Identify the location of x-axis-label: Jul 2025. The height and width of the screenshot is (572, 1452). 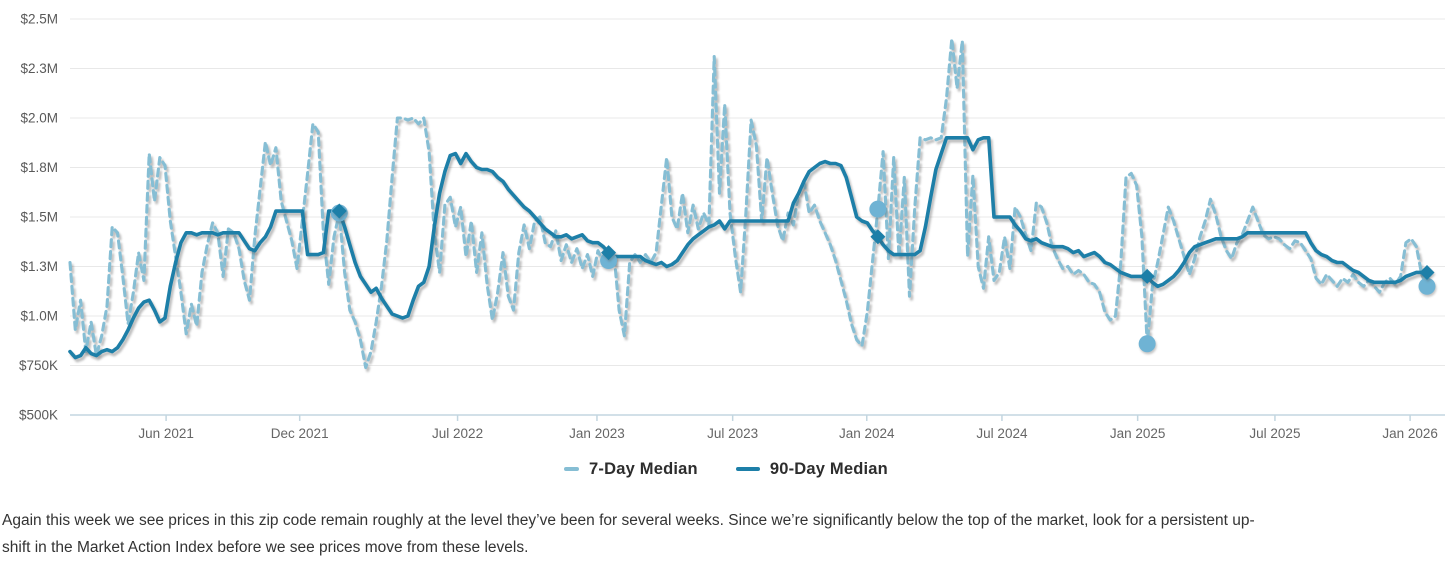
(1274, 433).